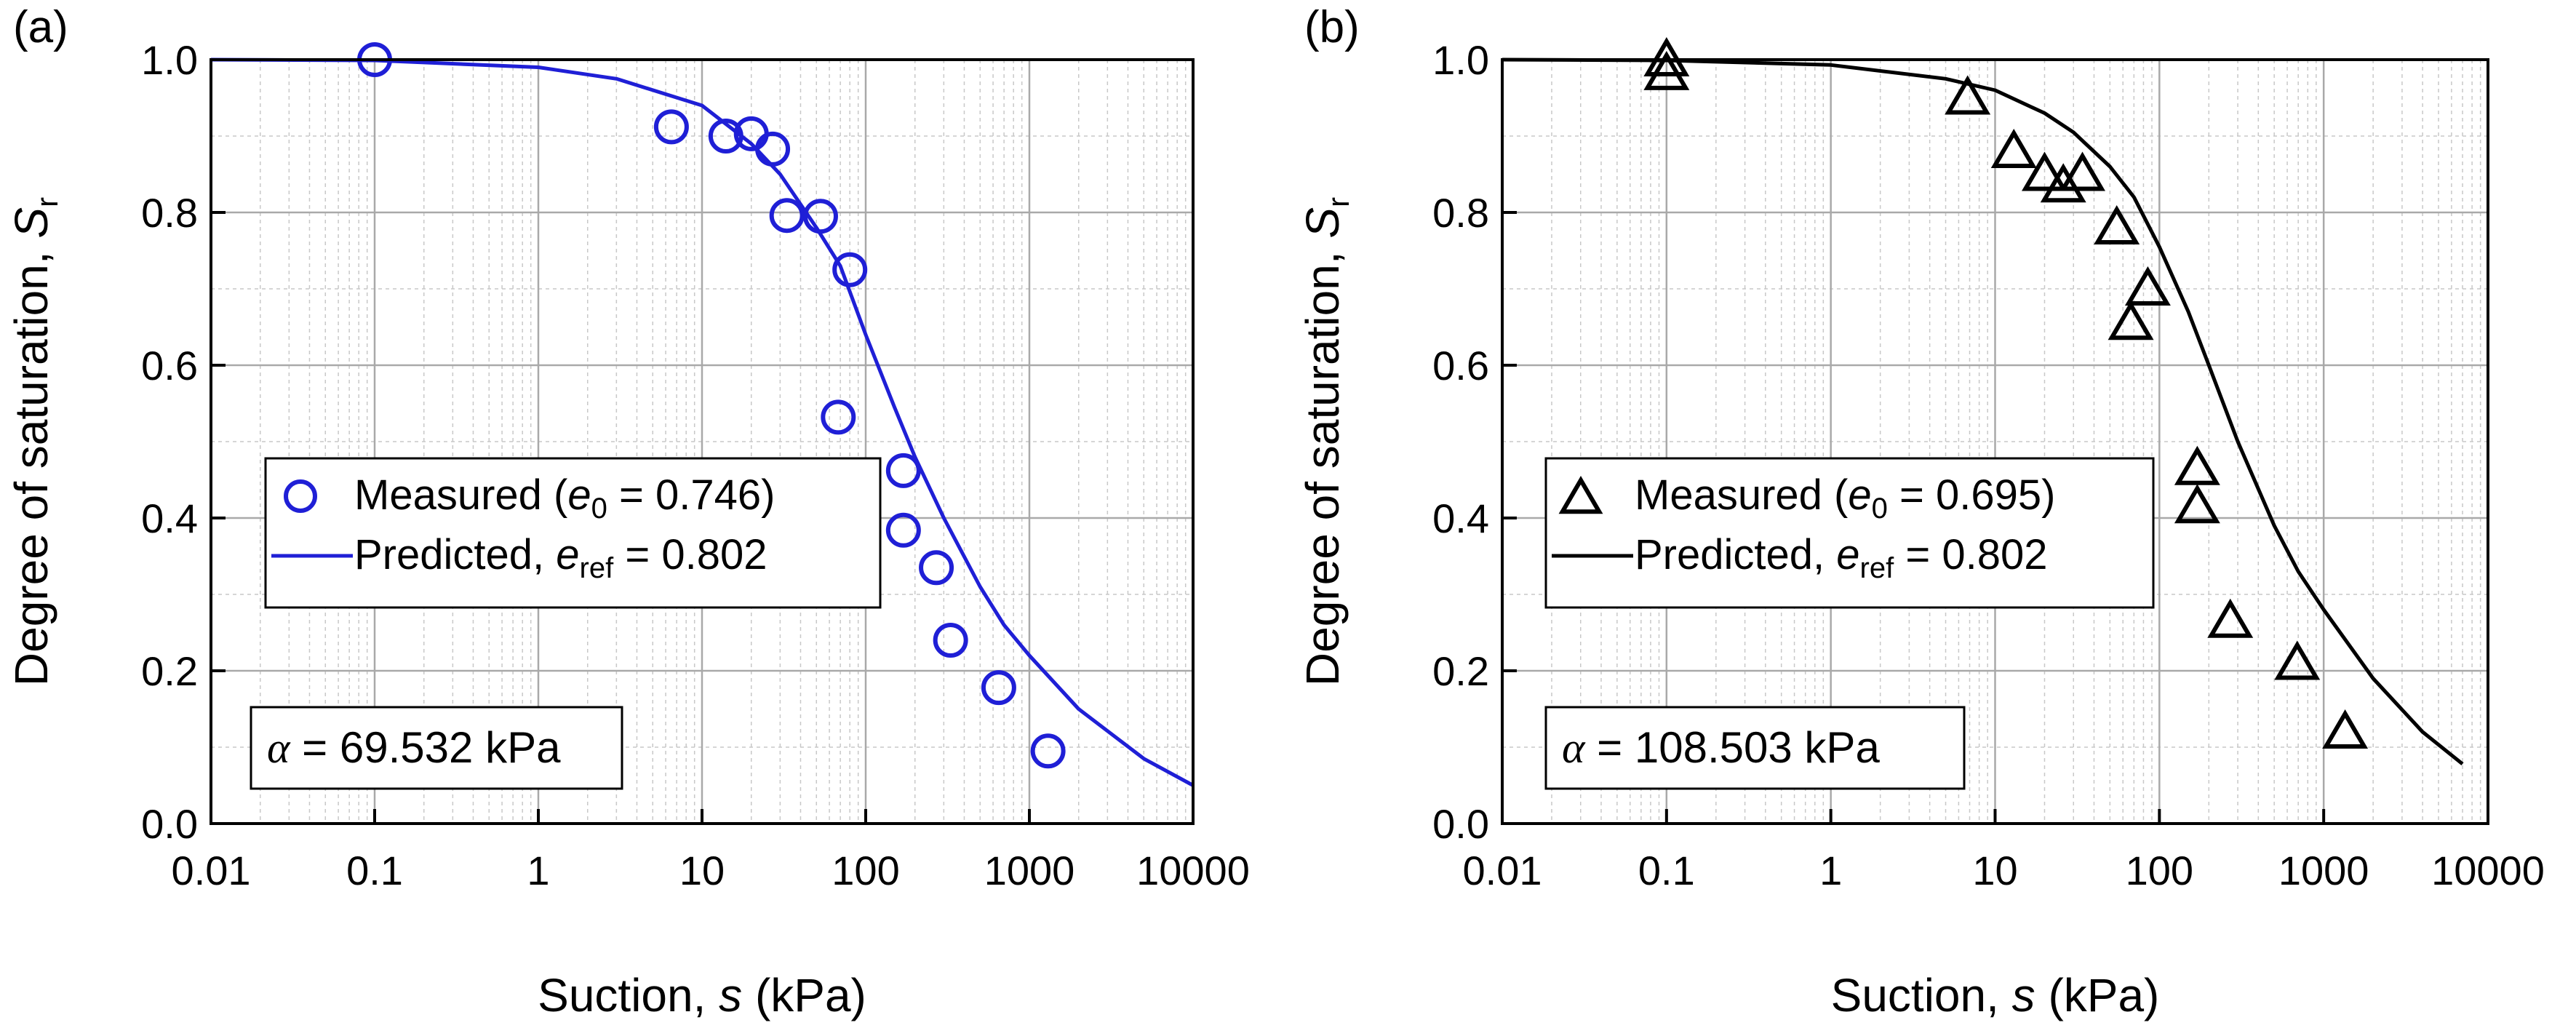 The height and width of the screenshot is (1028, 2576). What do you see at coordinates (1193, 870) in the screenshot?
I see `x-tick-label: 10000` at bounding box center [1193, 870].